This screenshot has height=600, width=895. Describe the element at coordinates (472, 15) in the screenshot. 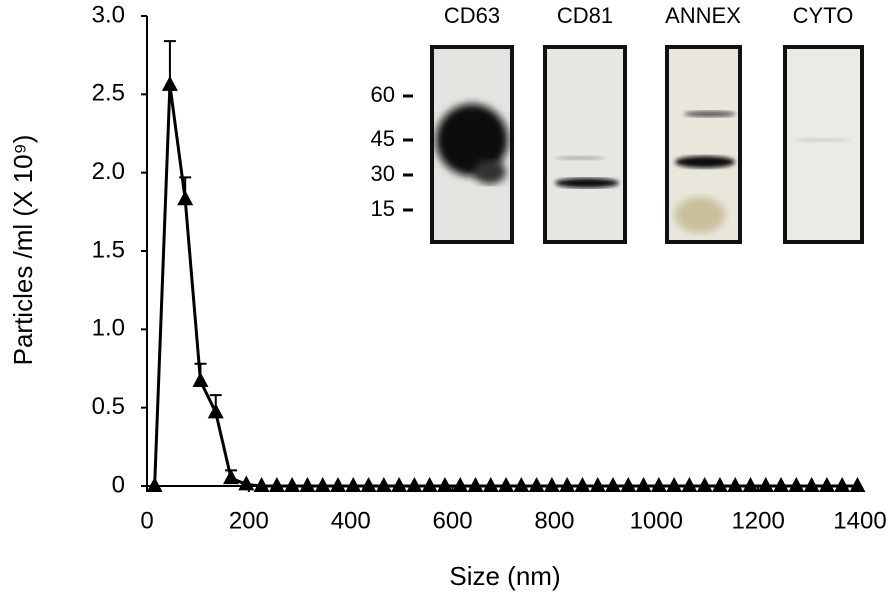

I see `lane-label: CD63` at that location.